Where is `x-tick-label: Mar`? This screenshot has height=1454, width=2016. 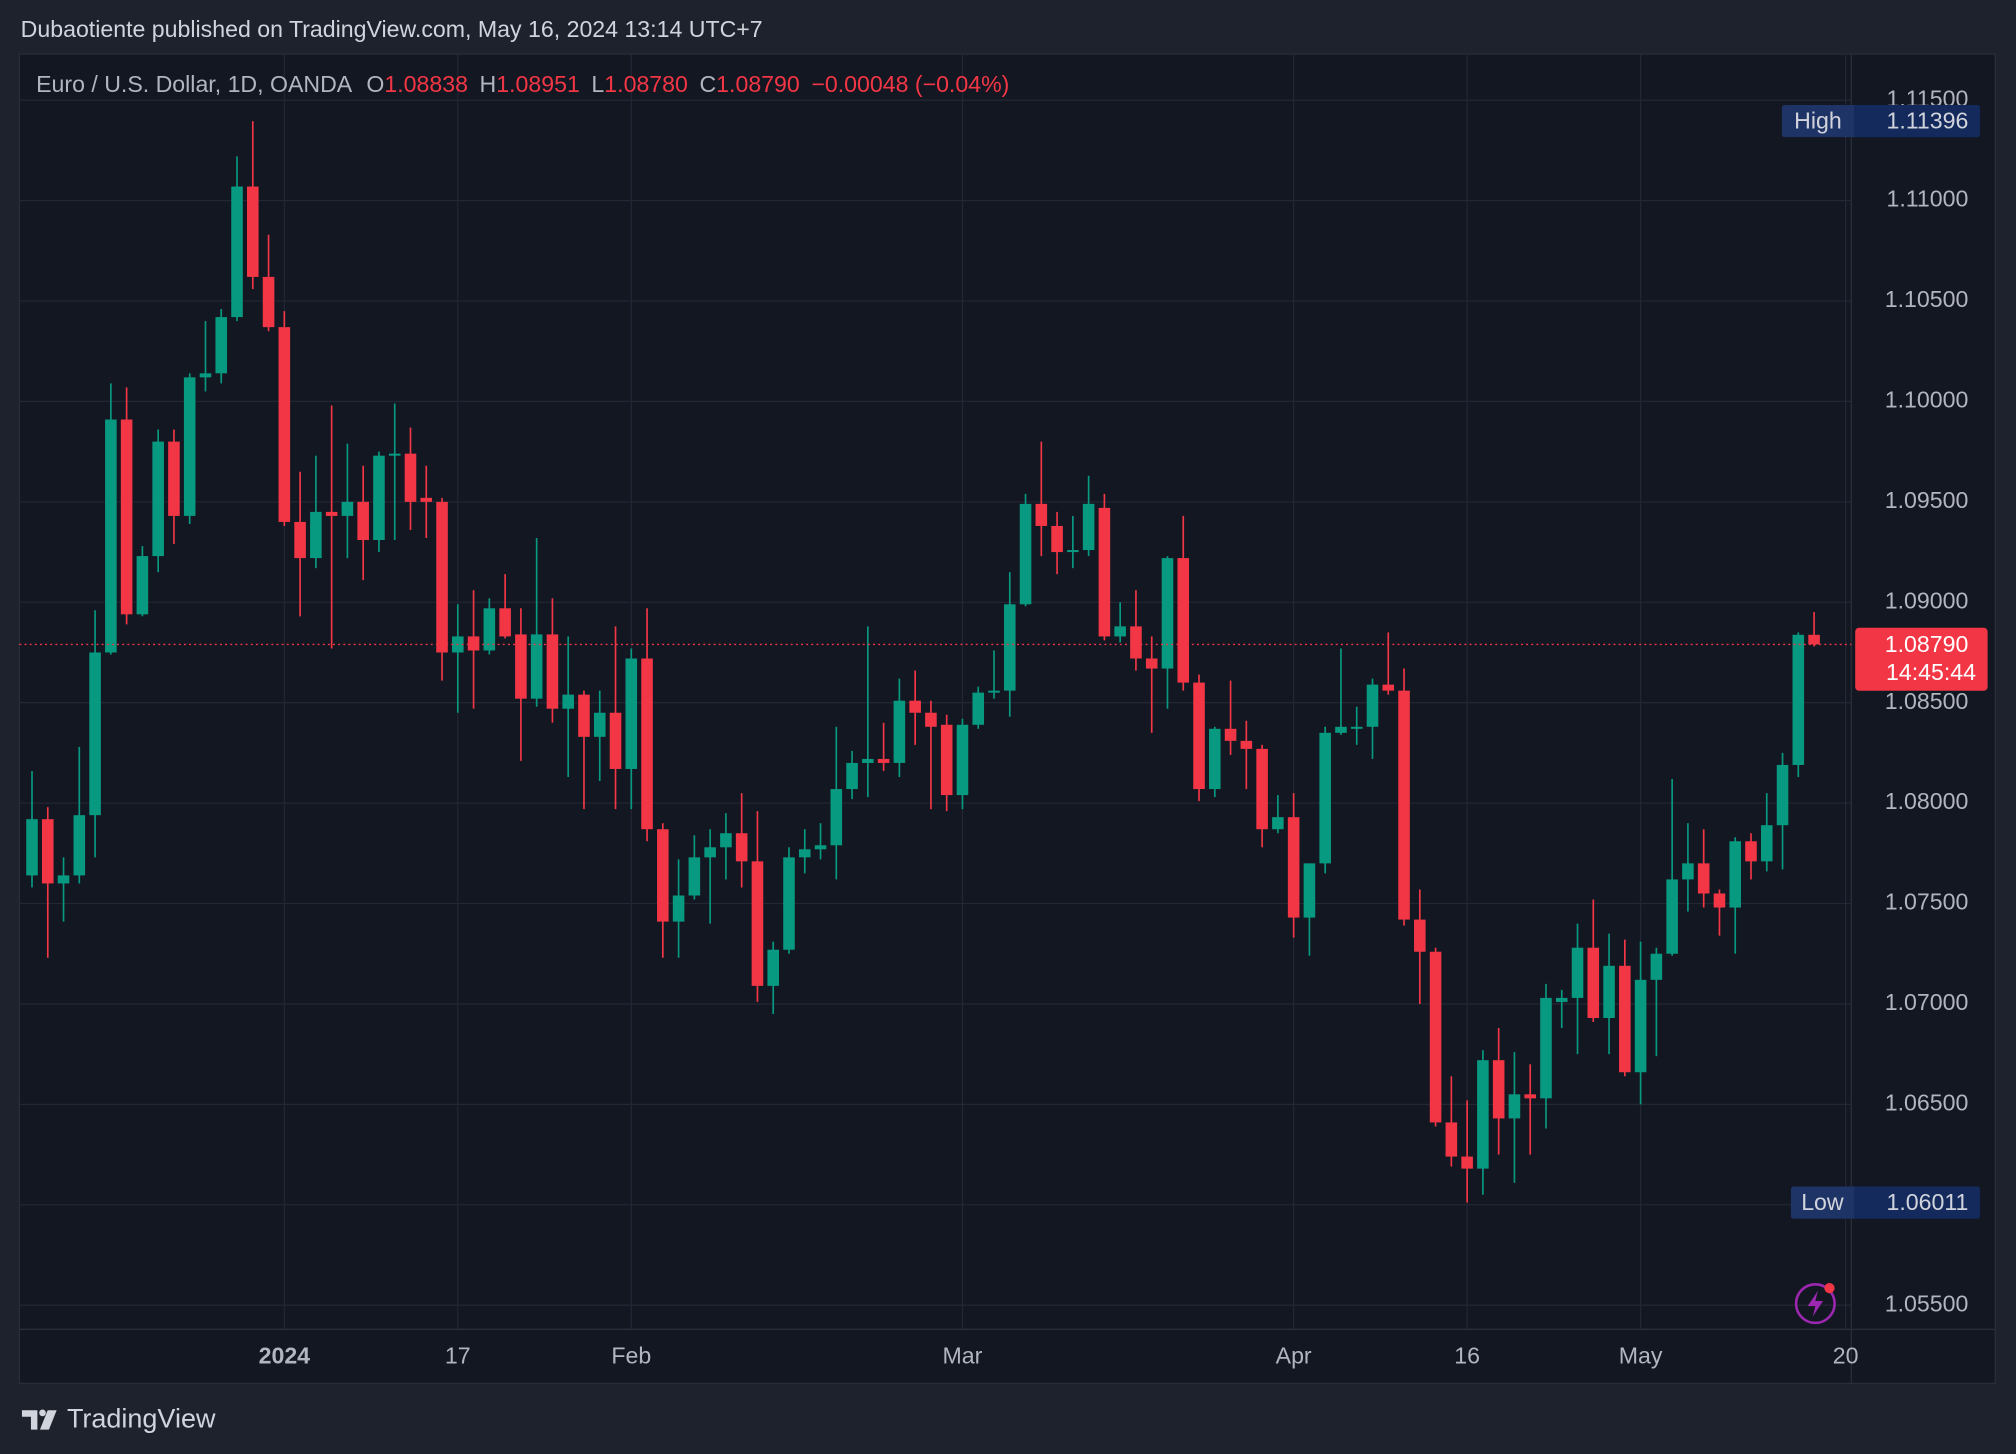
x-tick-label: Mar is located at coordinates (963, 1356).